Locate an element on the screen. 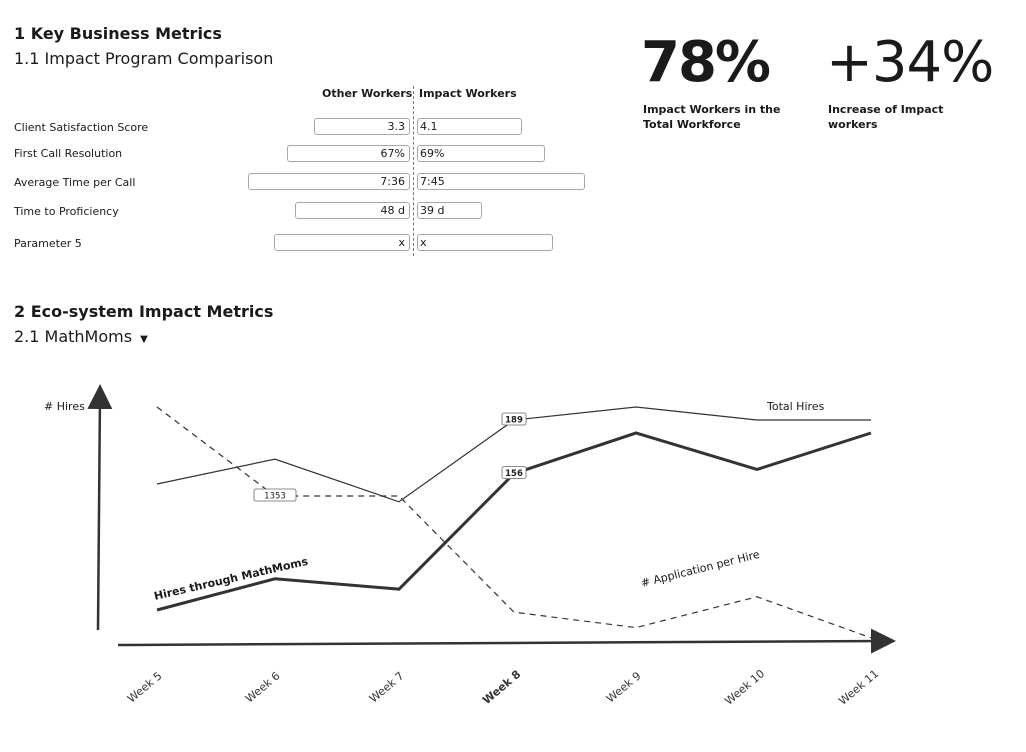  impact-workers-bar: 4.1 is located at coordinates (469, 126).